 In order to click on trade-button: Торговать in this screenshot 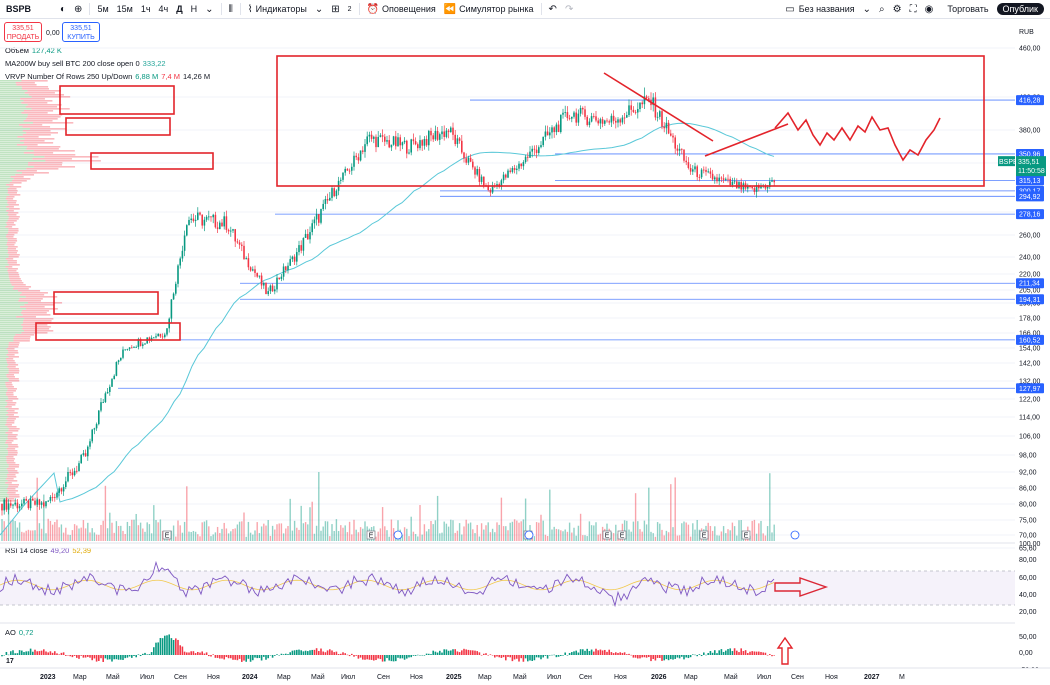, I will do `click(967, 9)`.